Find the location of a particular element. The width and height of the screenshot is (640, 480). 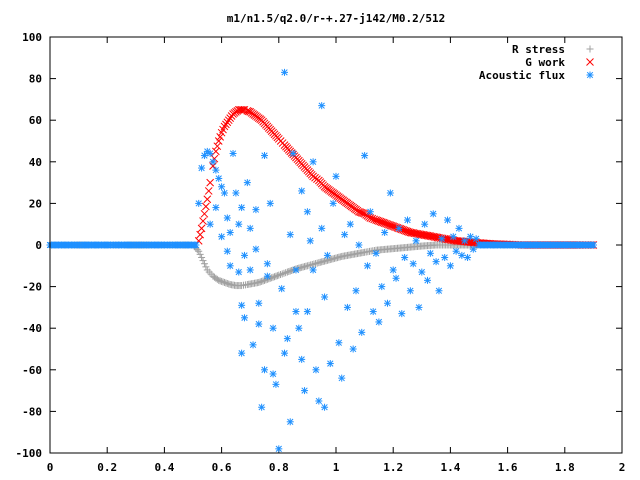

chart-title: m1/n1.5/q2.0/r-+.27-j142/M0.2/512 is located at coordinates (336, 18).